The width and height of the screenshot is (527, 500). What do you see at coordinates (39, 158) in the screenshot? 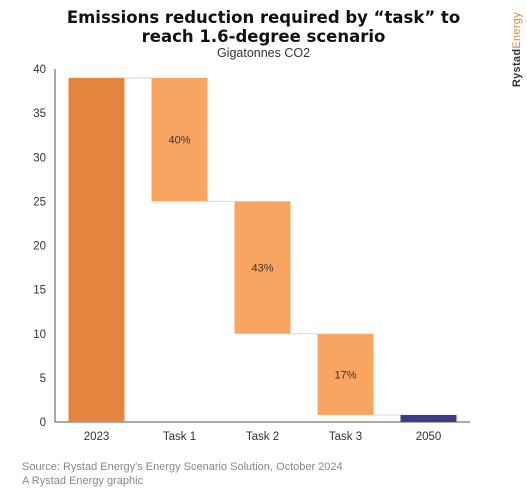
I see `y-tick-label: 30` at bounding box center [39, 158].